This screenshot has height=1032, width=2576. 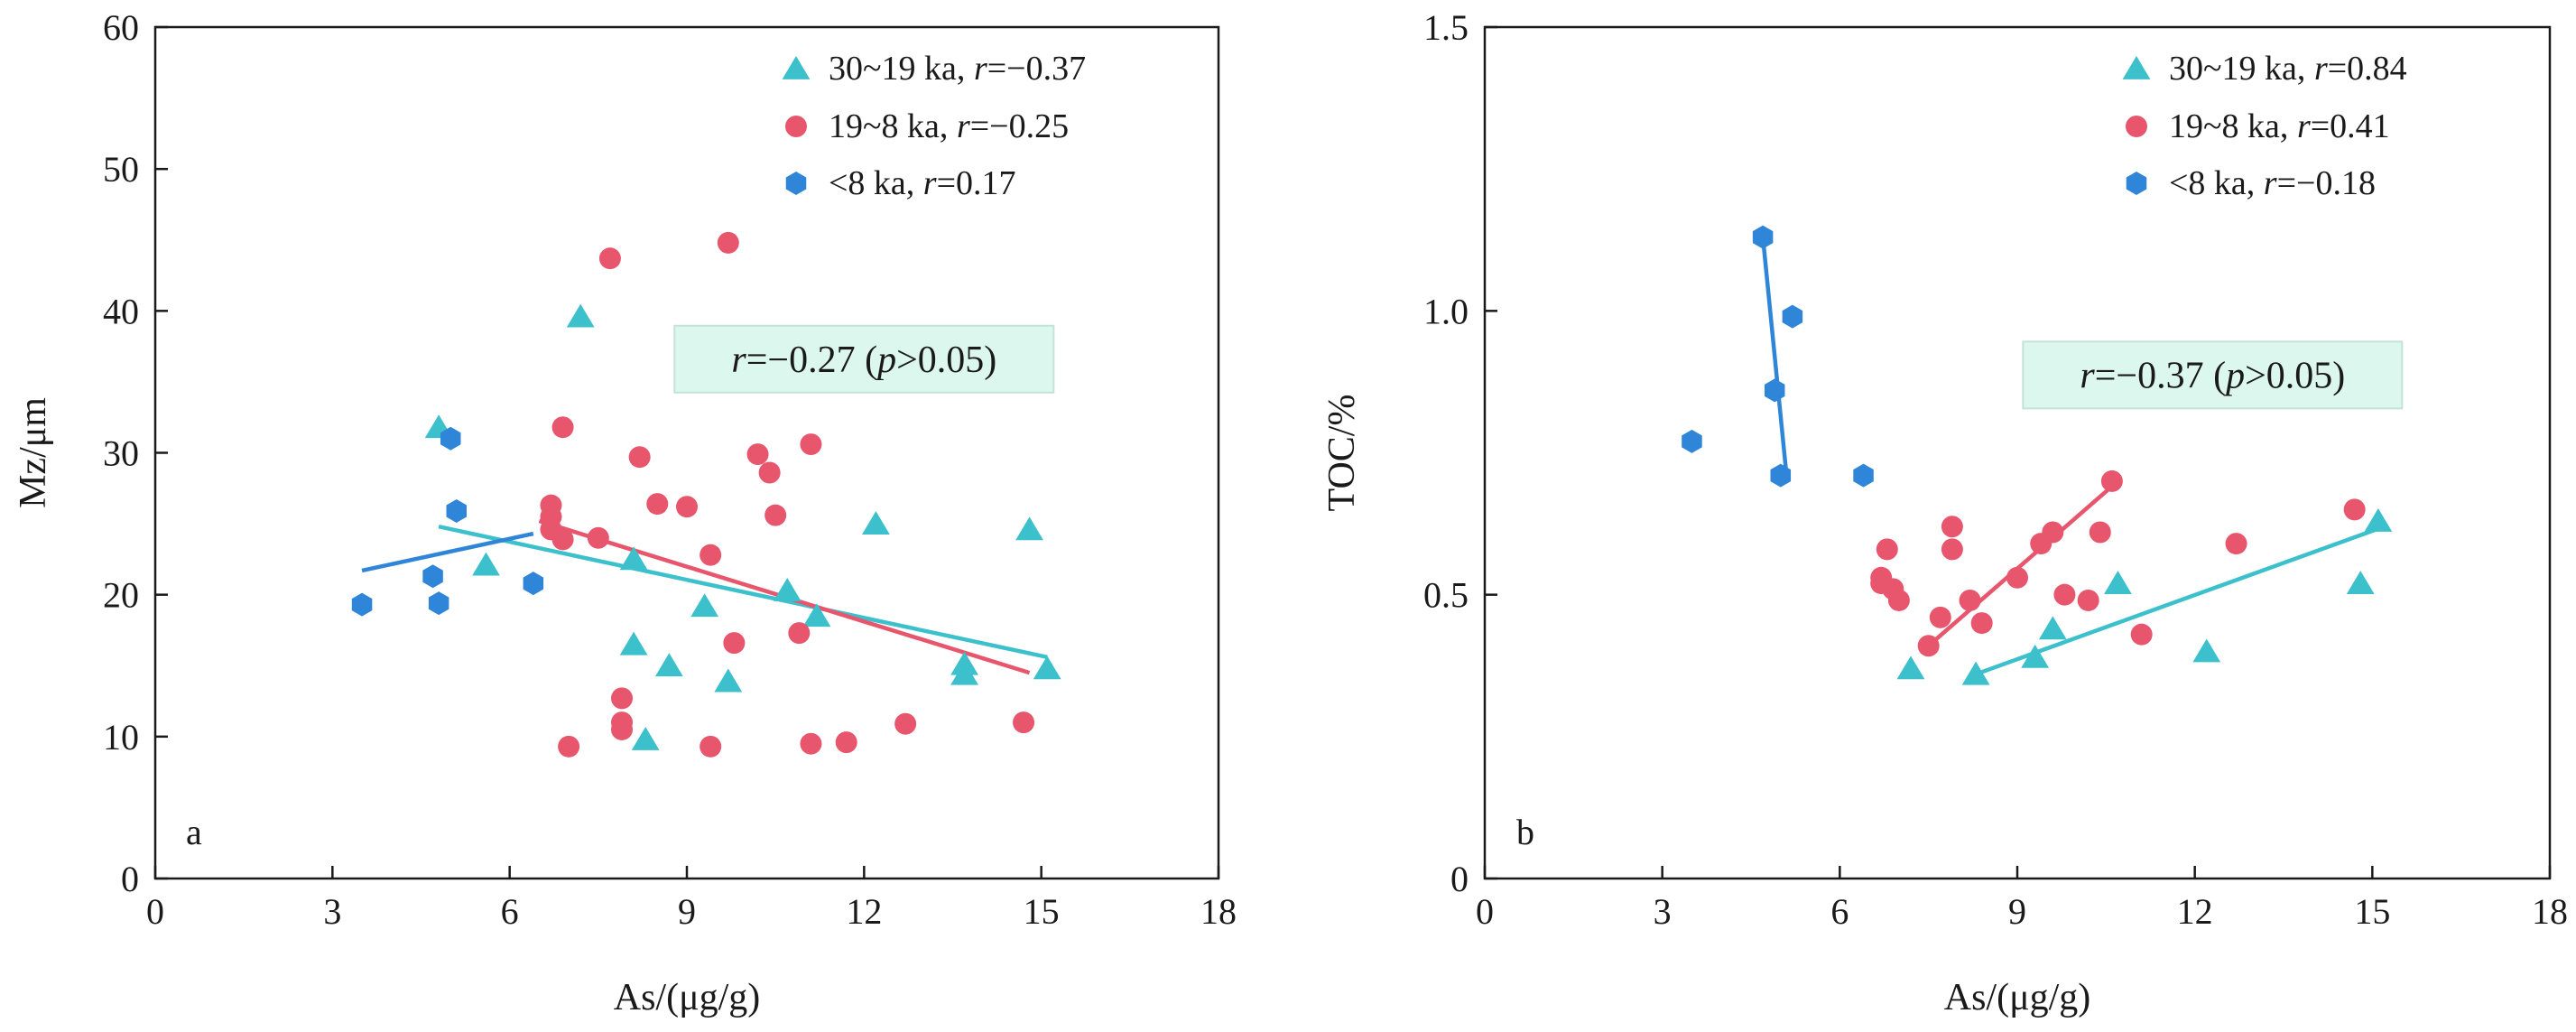 I want to click on corr-r-value: =−0.37 (, so click(x=2160, y=375).